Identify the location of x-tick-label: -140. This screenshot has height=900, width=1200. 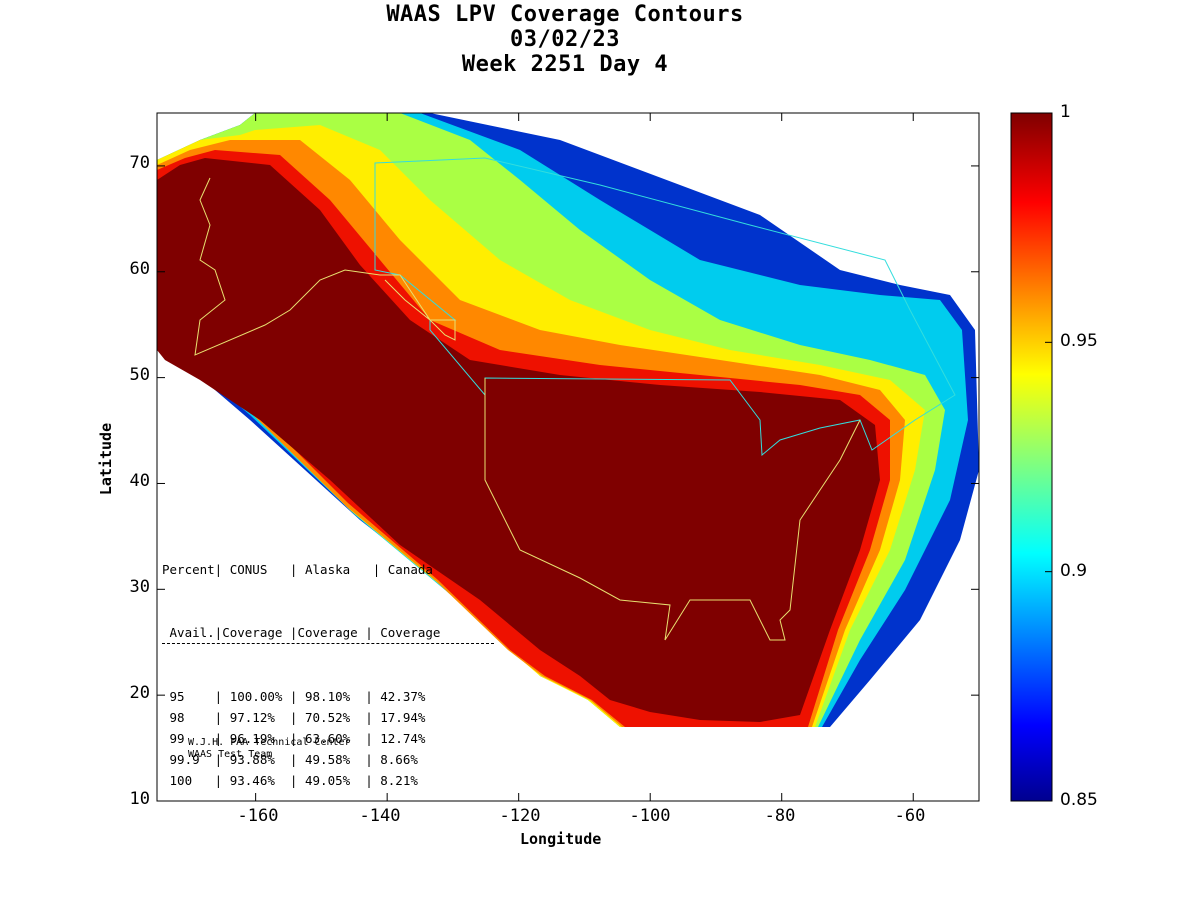
(380, 816).